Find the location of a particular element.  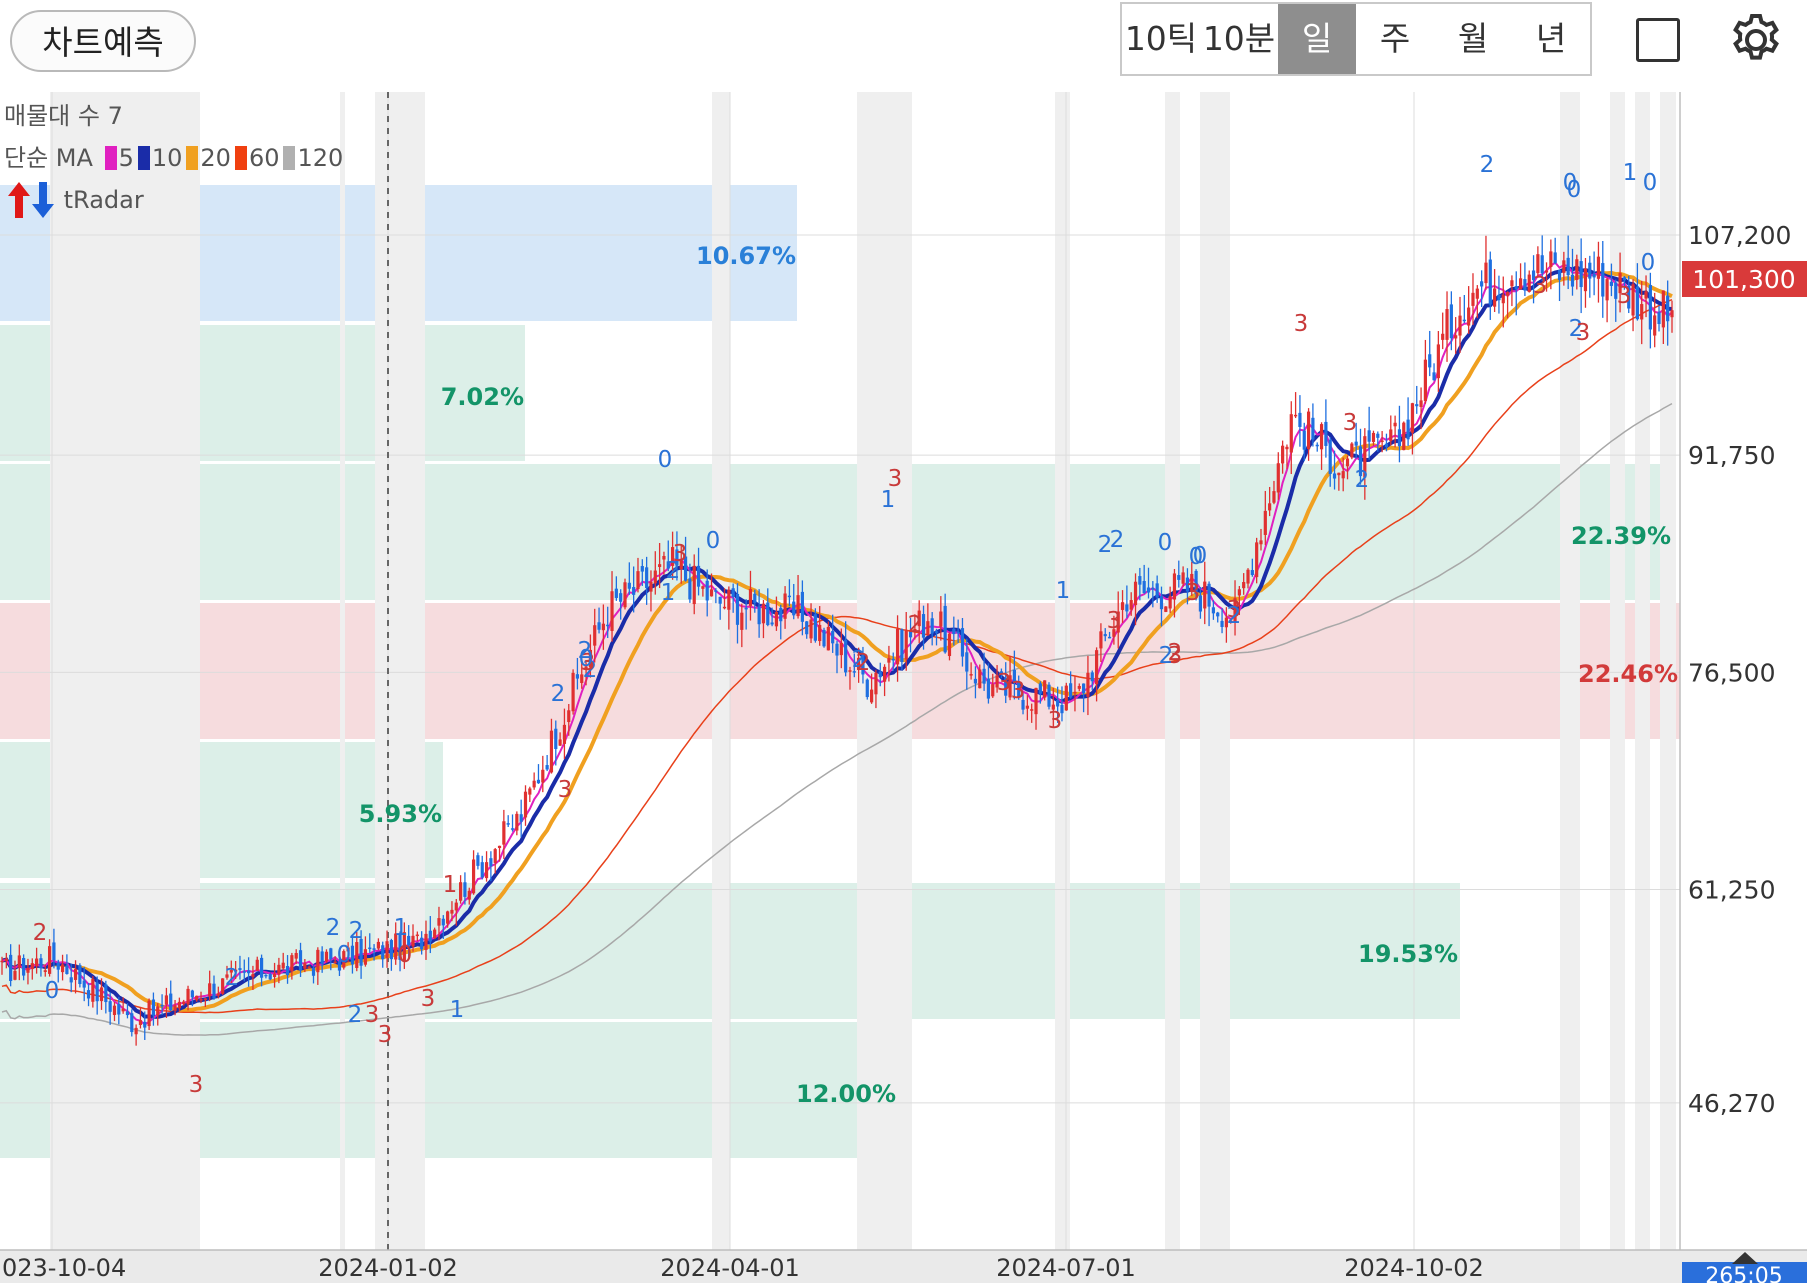

tradar-legend: tRadar is located at coordinates (74, 200).